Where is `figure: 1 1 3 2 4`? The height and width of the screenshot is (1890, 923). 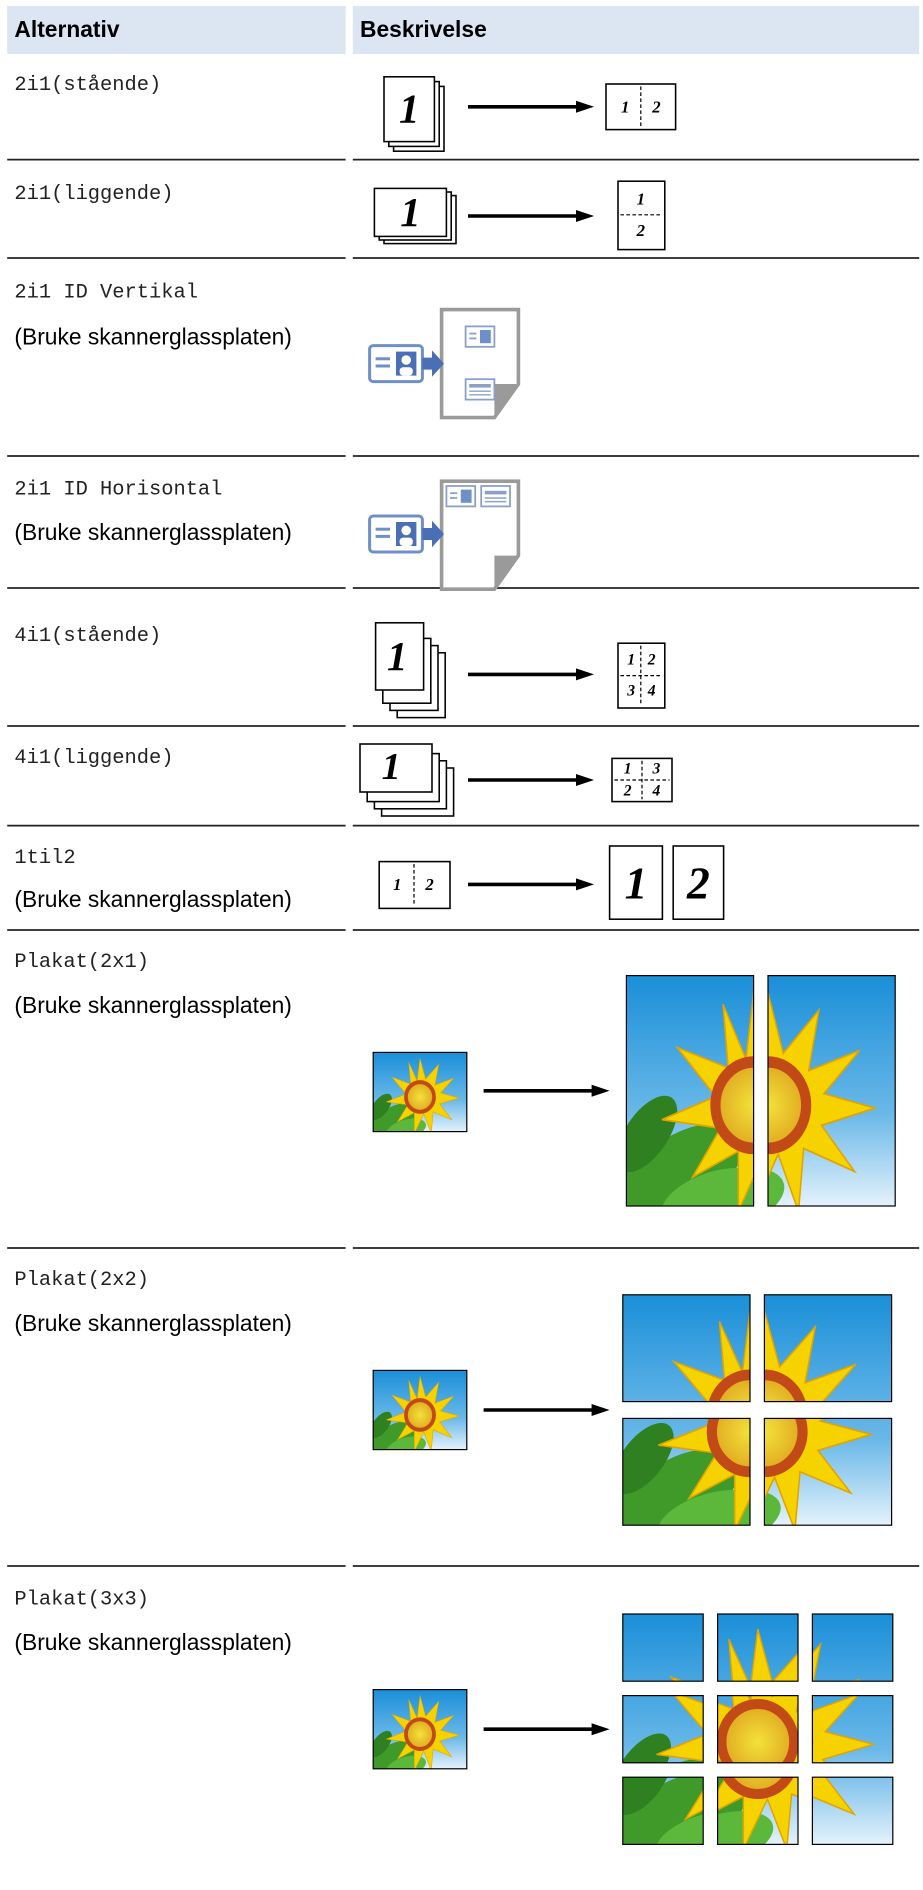 figure: 1 1 3 2 4 is located at coordinates (516, 780).